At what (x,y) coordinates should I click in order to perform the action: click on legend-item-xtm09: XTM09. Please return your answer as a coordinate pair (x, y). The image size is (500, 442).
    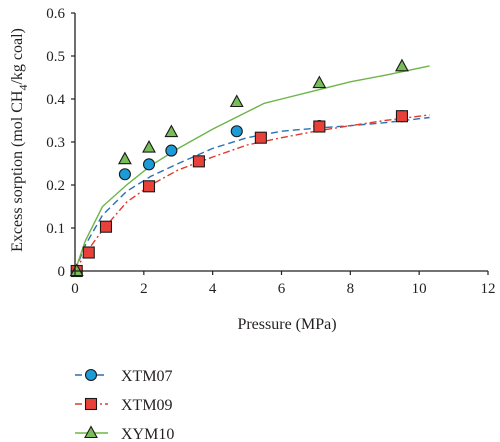
    Looking at the image, I should click on (124, 405).